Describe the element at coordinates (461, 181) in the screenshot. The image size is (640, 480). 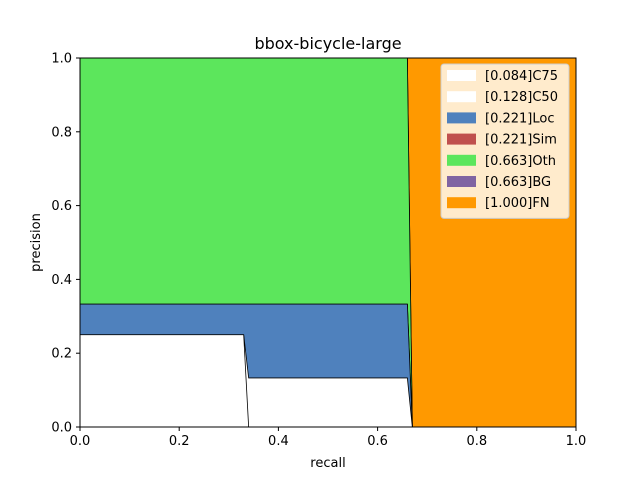
I see `legend-swatch-0-663-bg` at that location.